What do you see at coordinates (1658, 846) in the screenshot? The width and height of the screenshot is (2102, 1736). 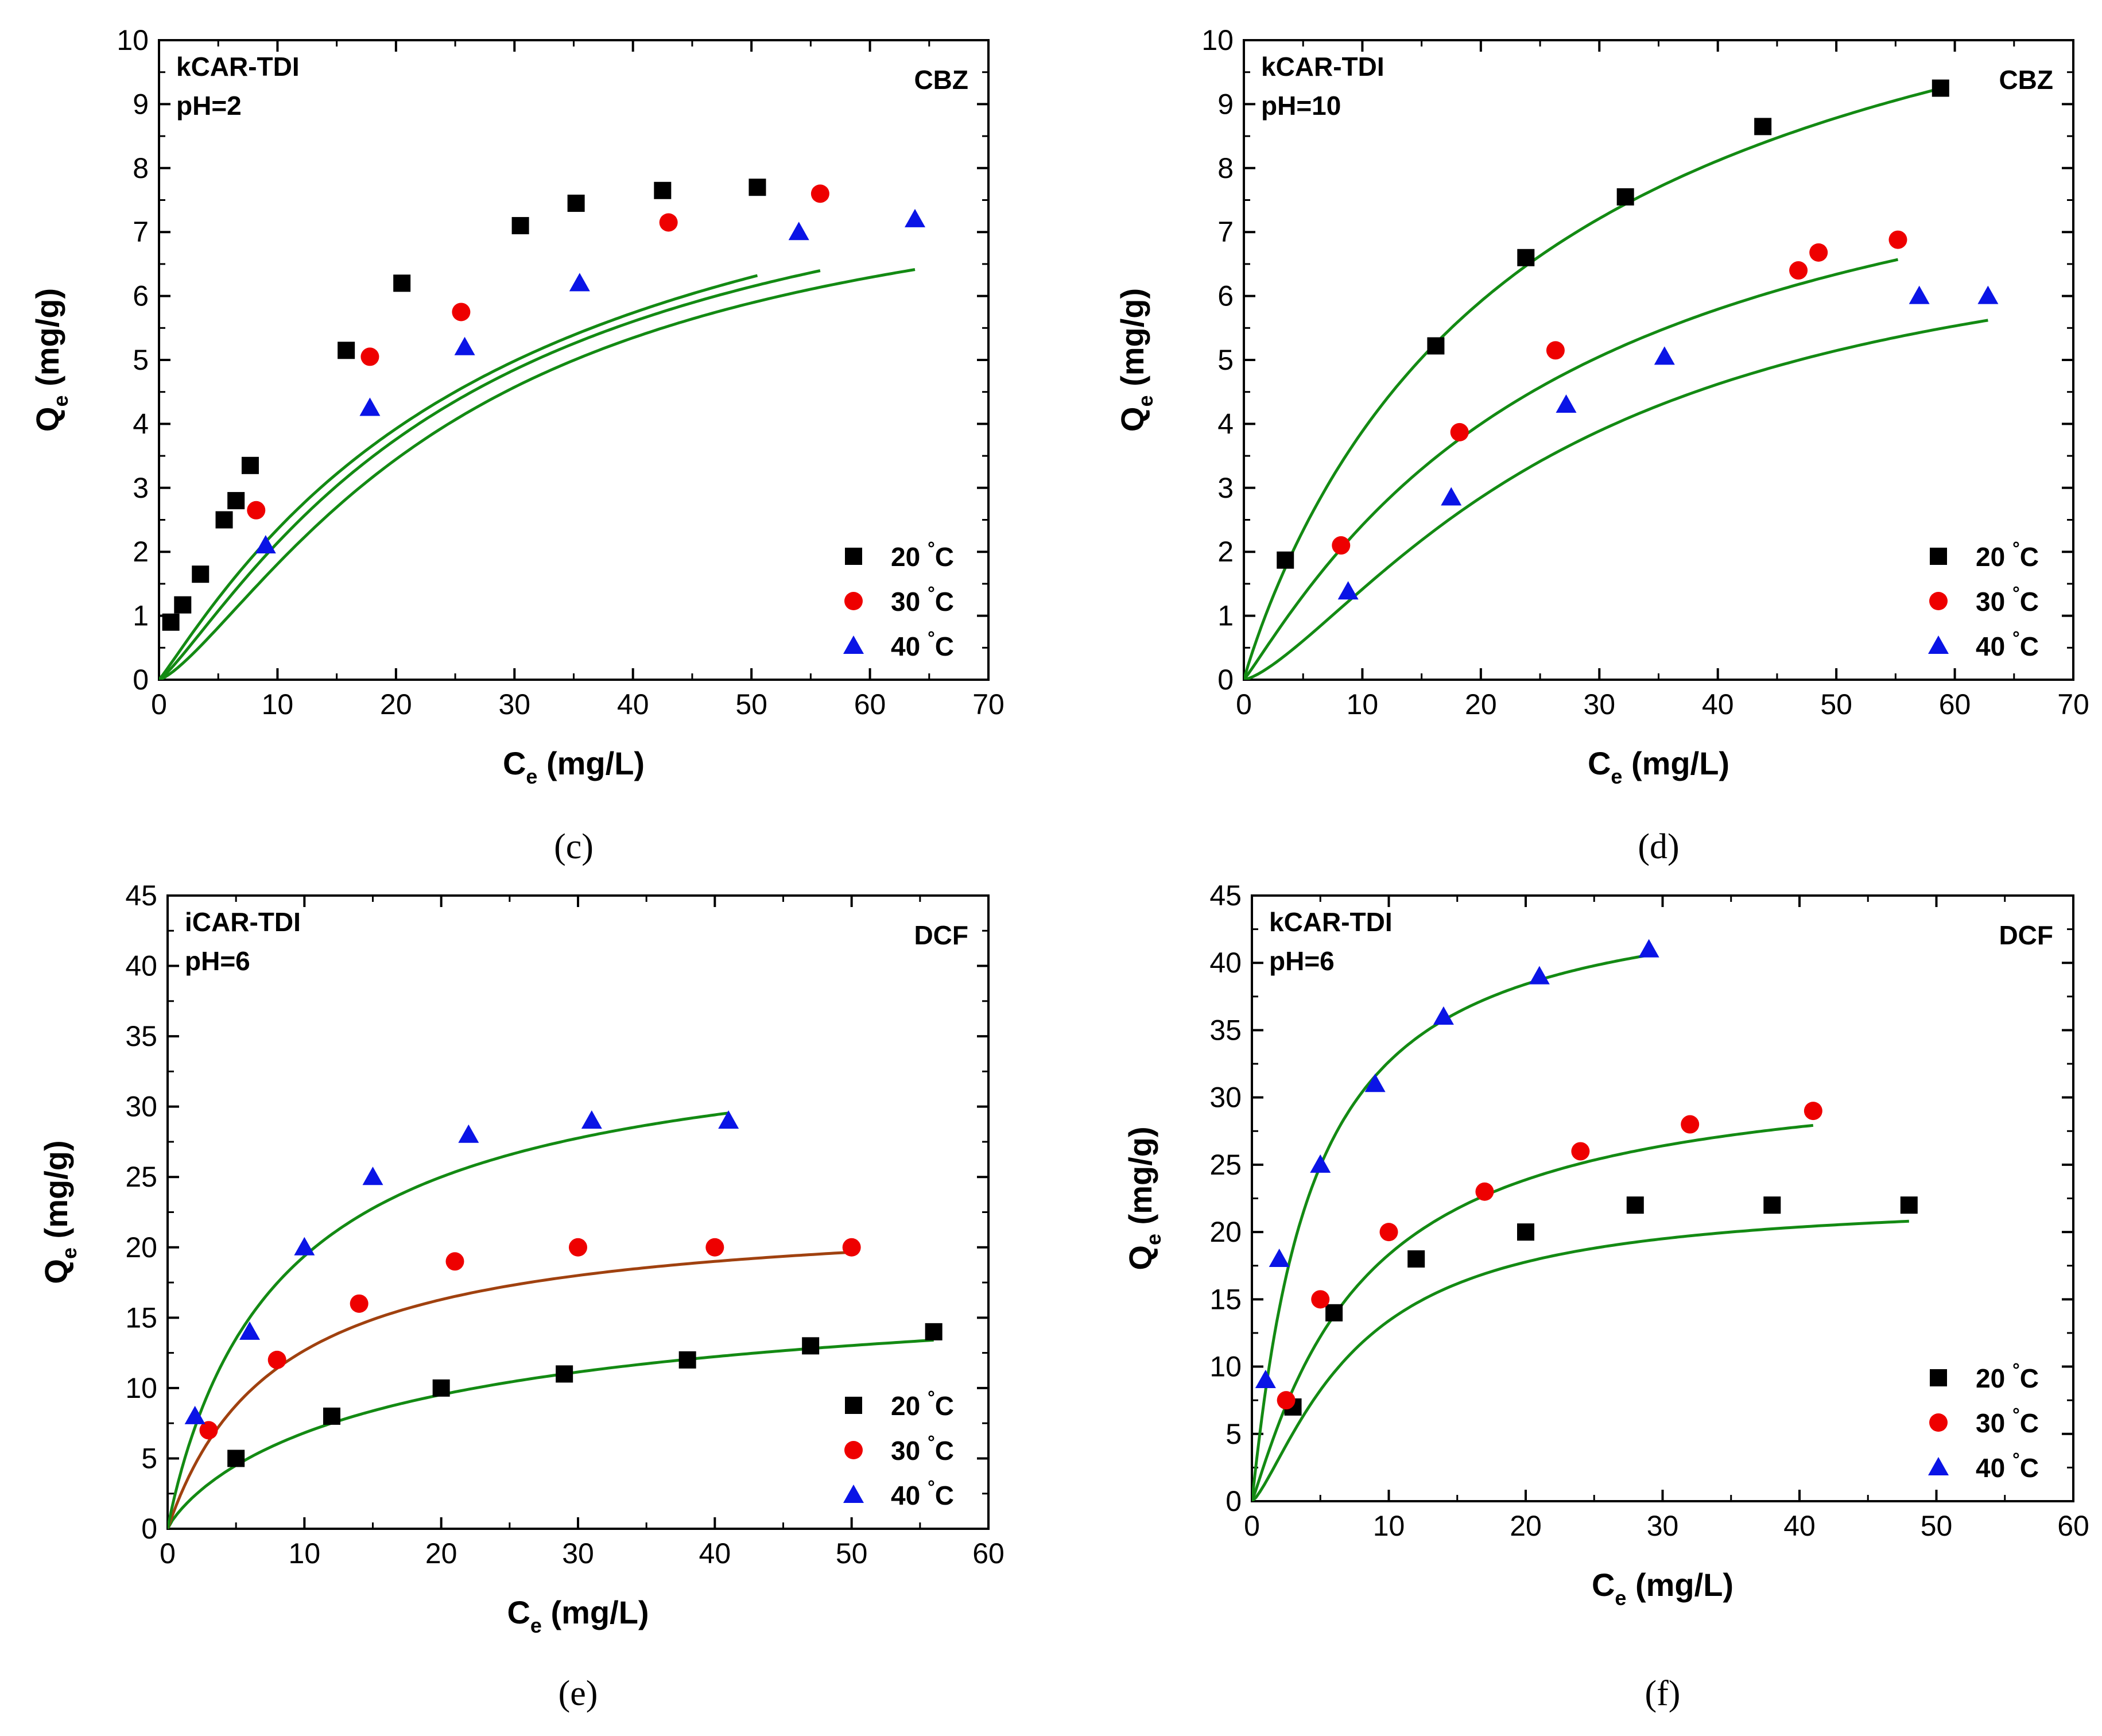 I see `panel-label: (d)` at bounding box center [1658, 846].